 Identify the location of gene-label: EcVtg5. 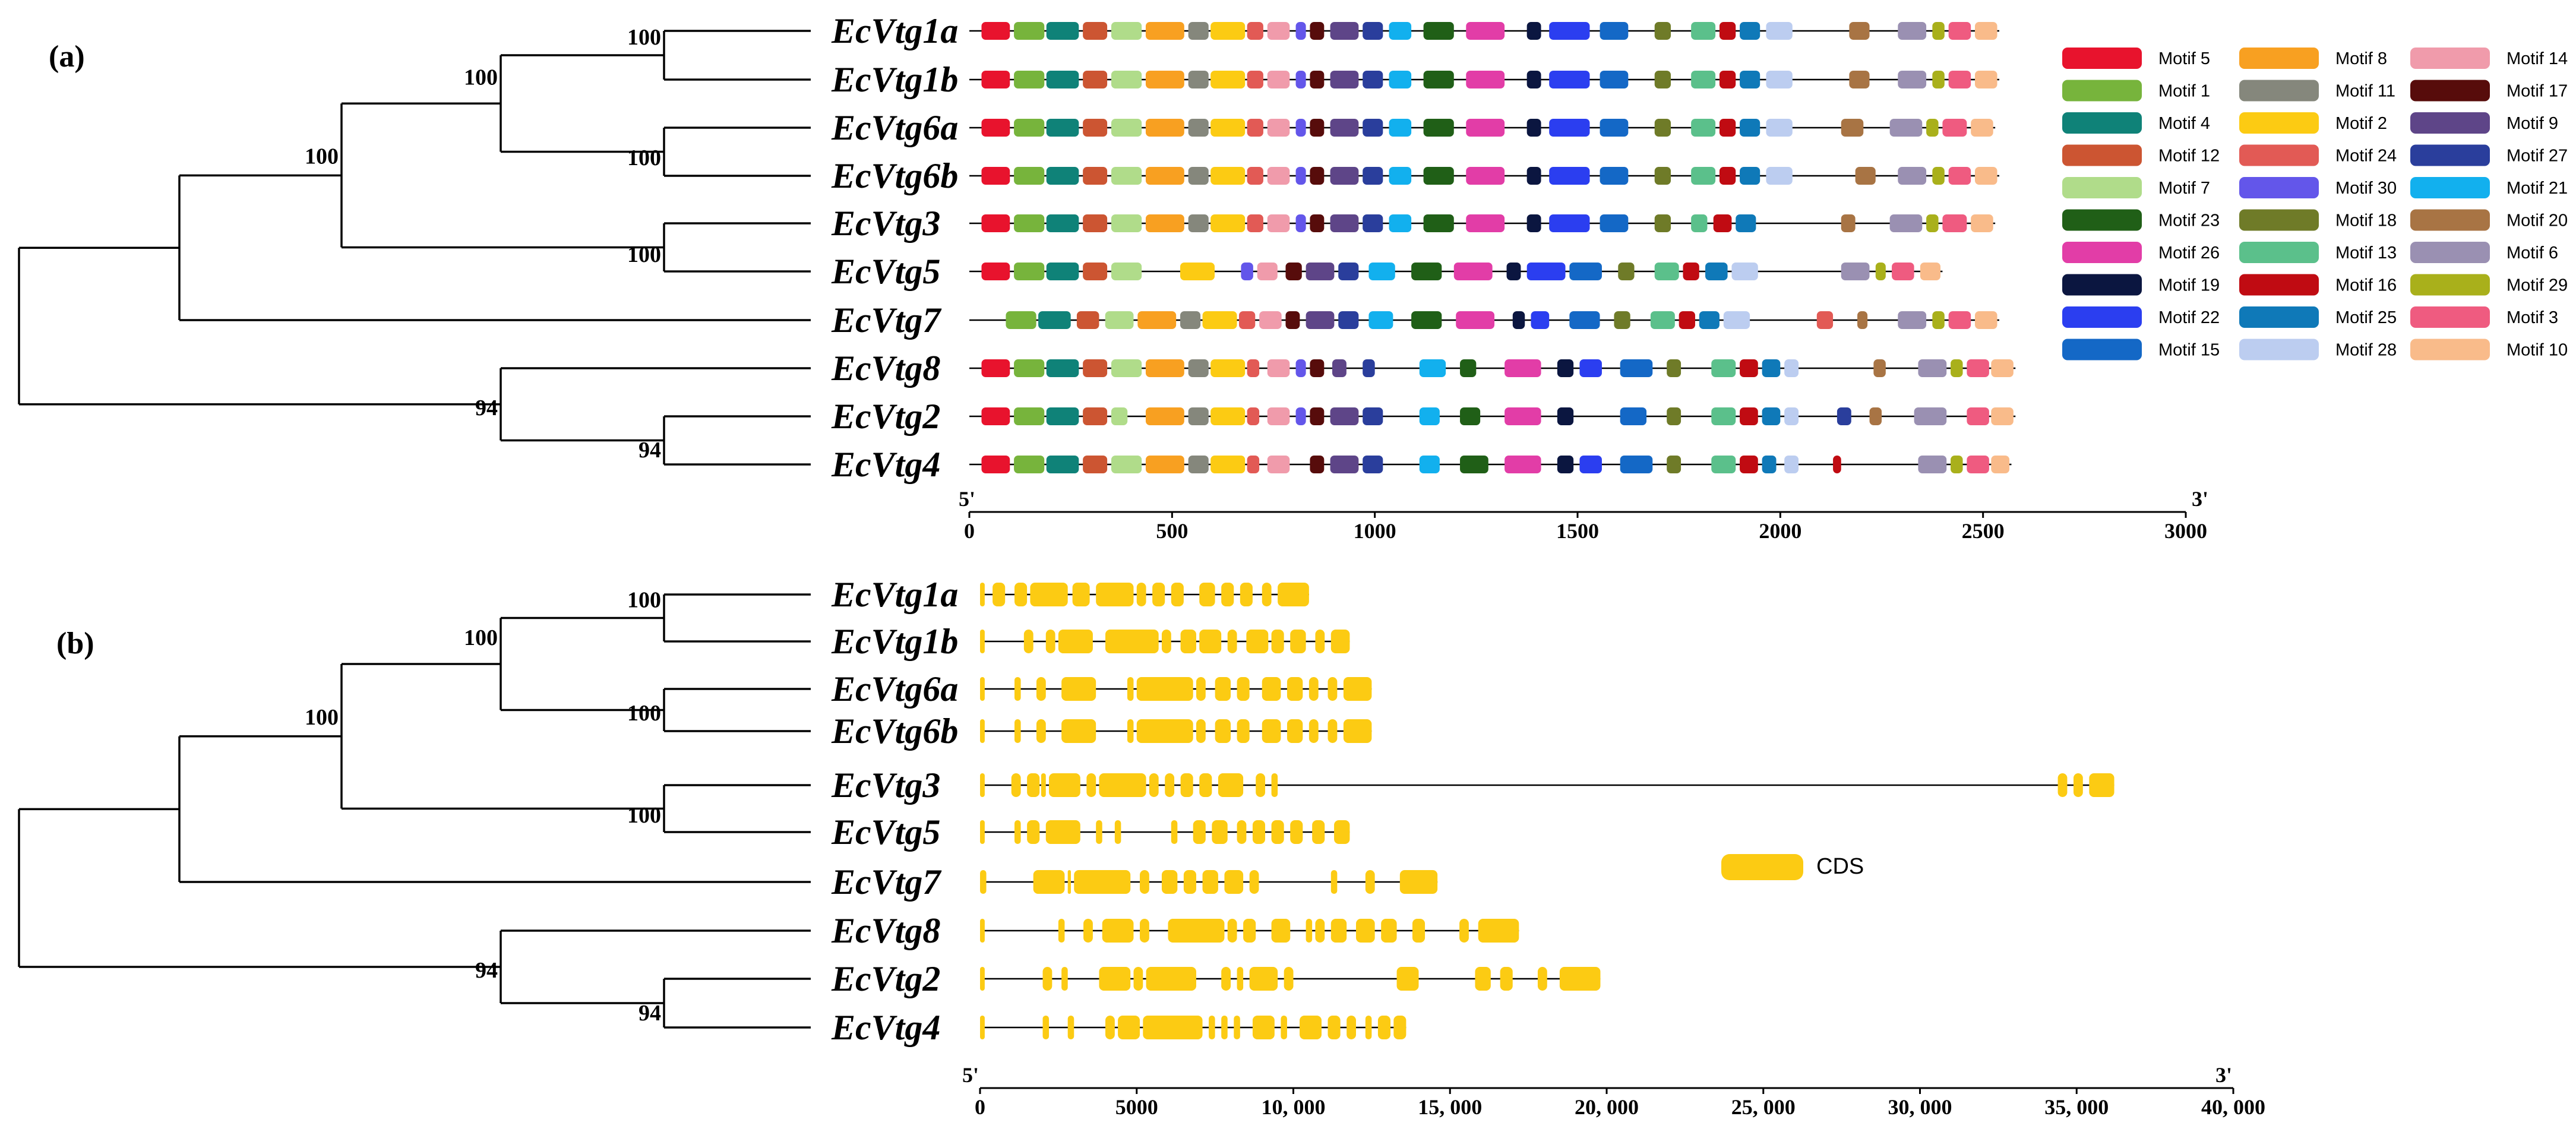
(885, 832).